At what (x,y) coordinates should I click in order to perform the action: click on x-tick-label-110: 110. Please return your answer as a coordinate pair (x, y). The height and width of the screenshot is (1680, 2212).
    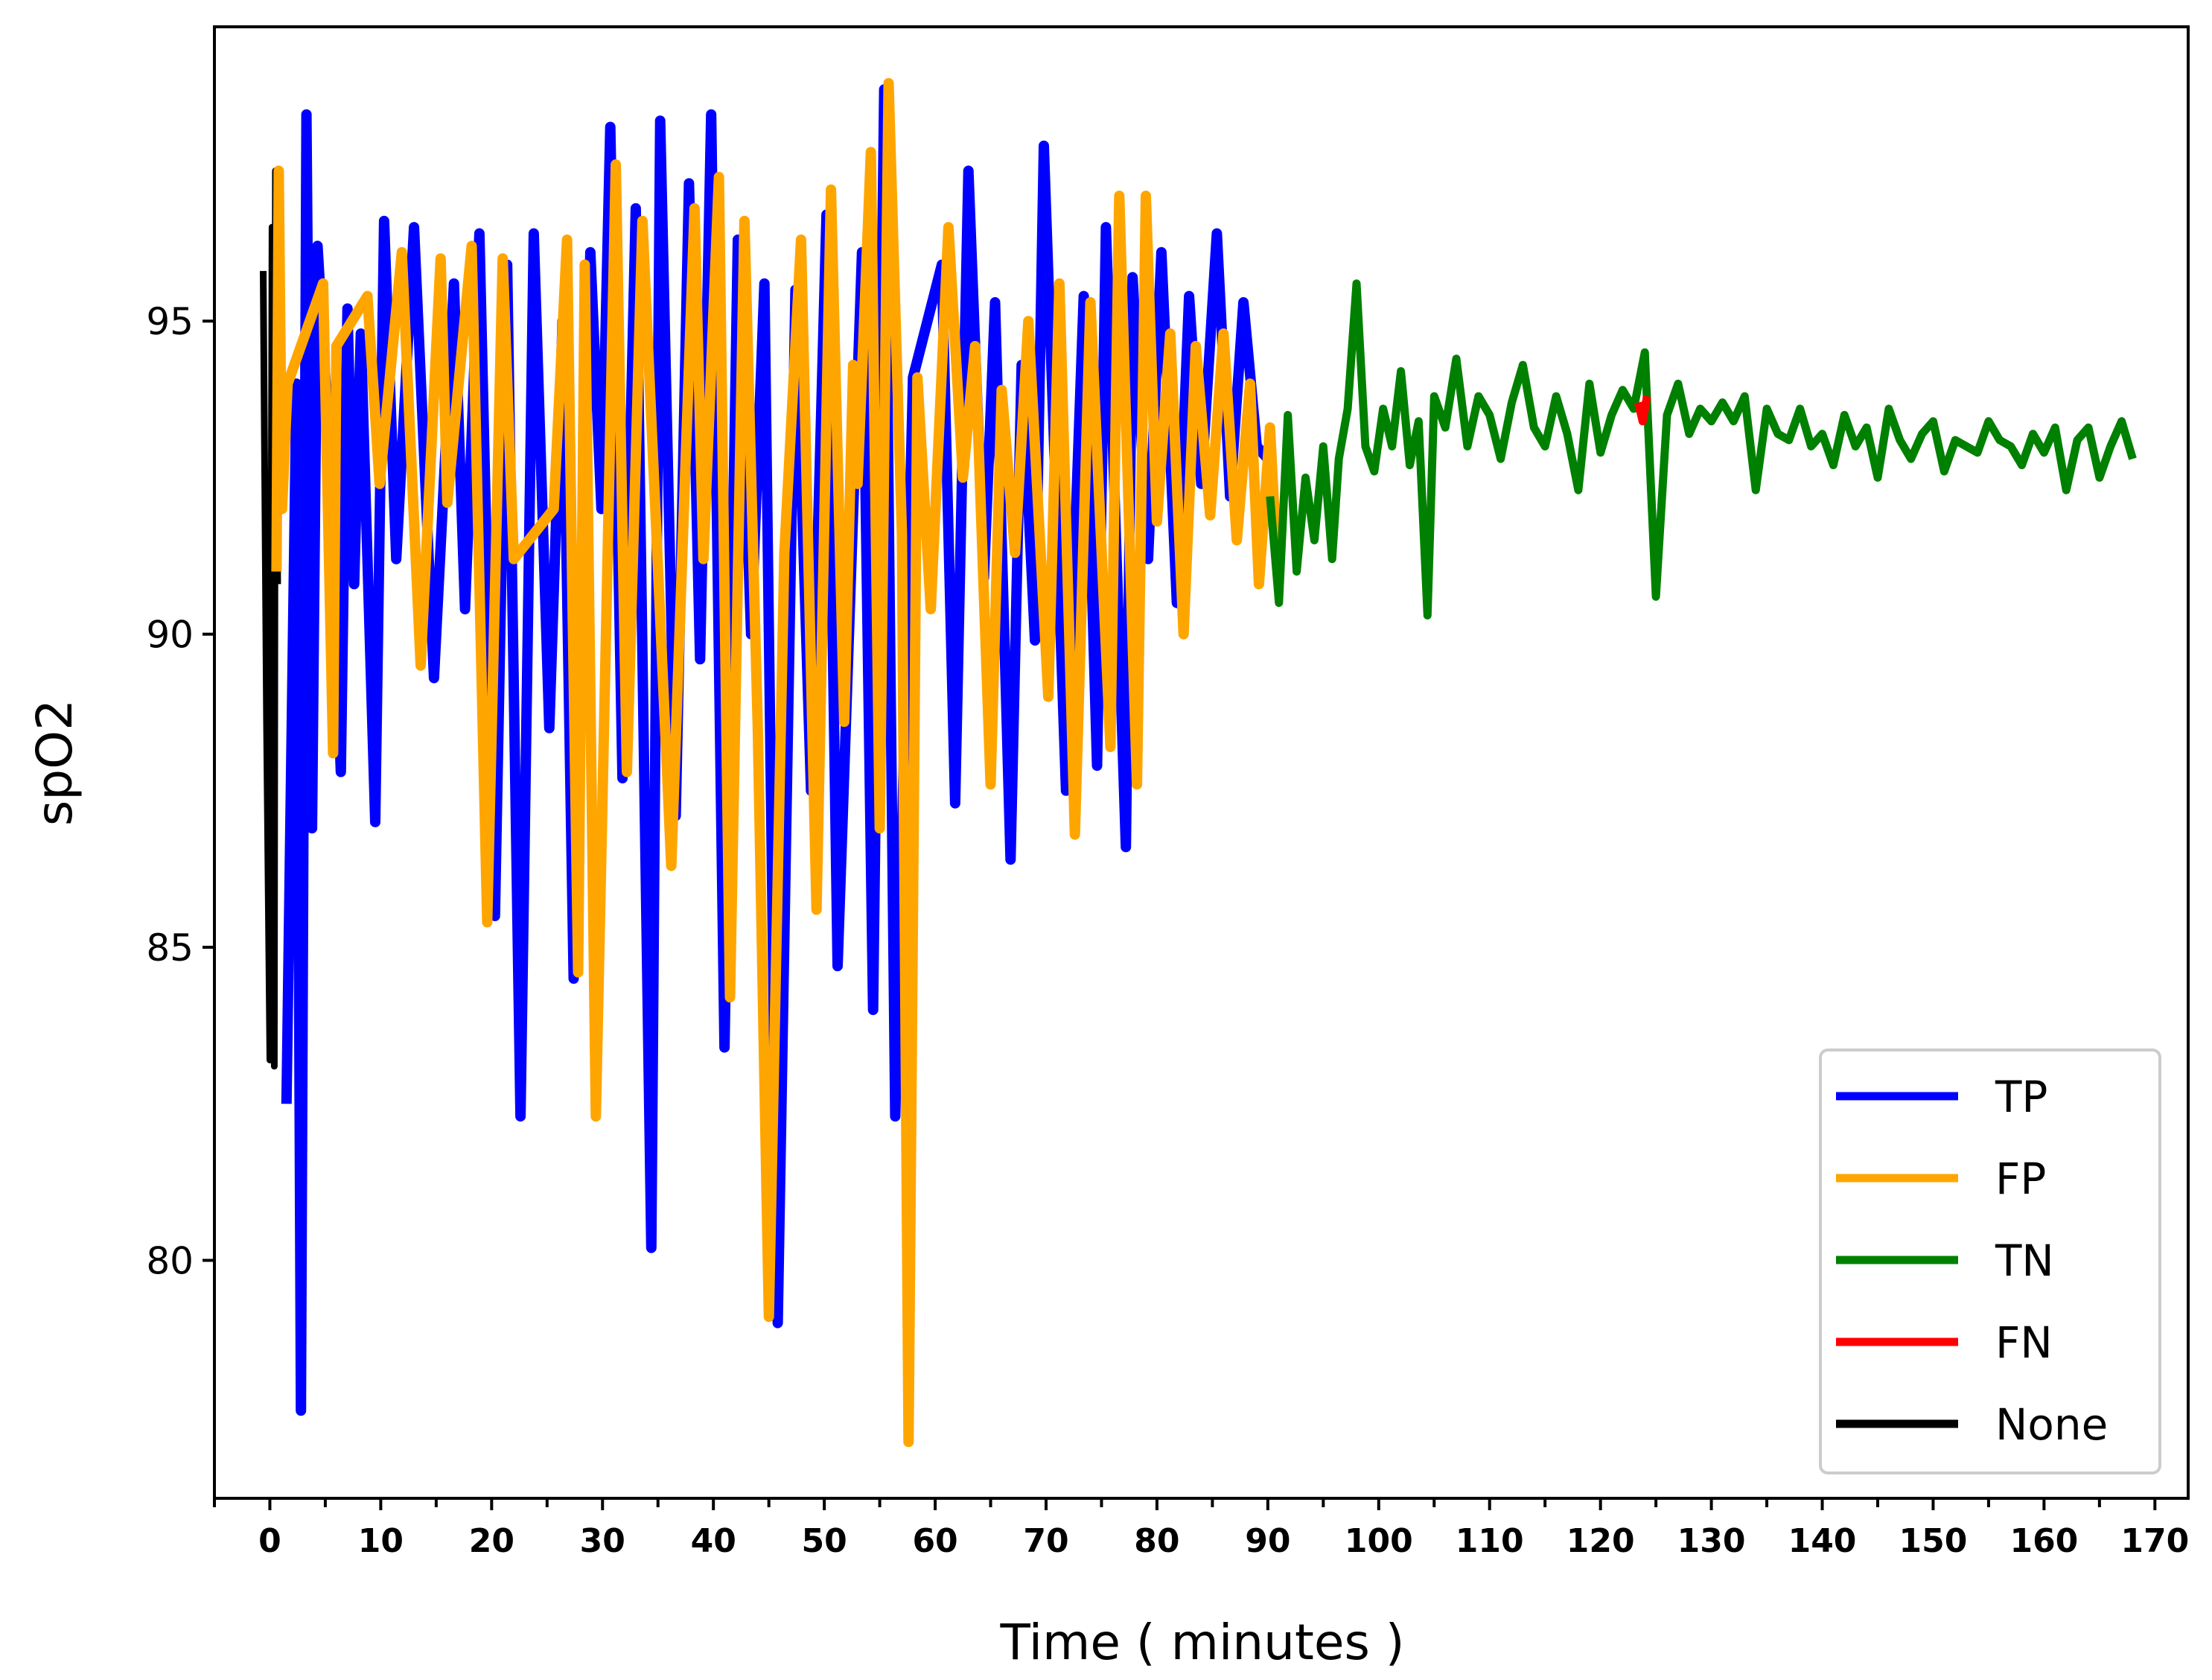
    Looking at the image, I should click on (1490, 1541).